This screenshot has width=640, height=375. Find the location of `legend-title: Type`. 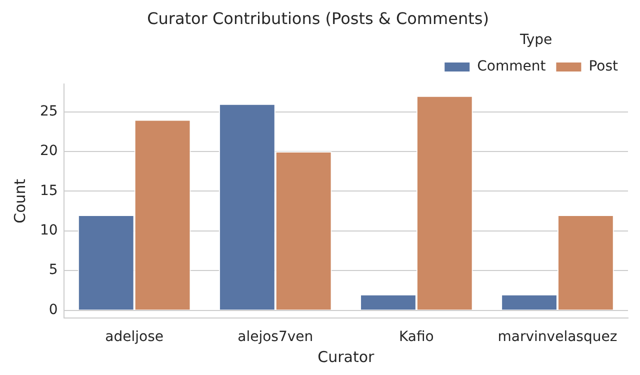

legend-title: Type is located at coordinates (535, 40).